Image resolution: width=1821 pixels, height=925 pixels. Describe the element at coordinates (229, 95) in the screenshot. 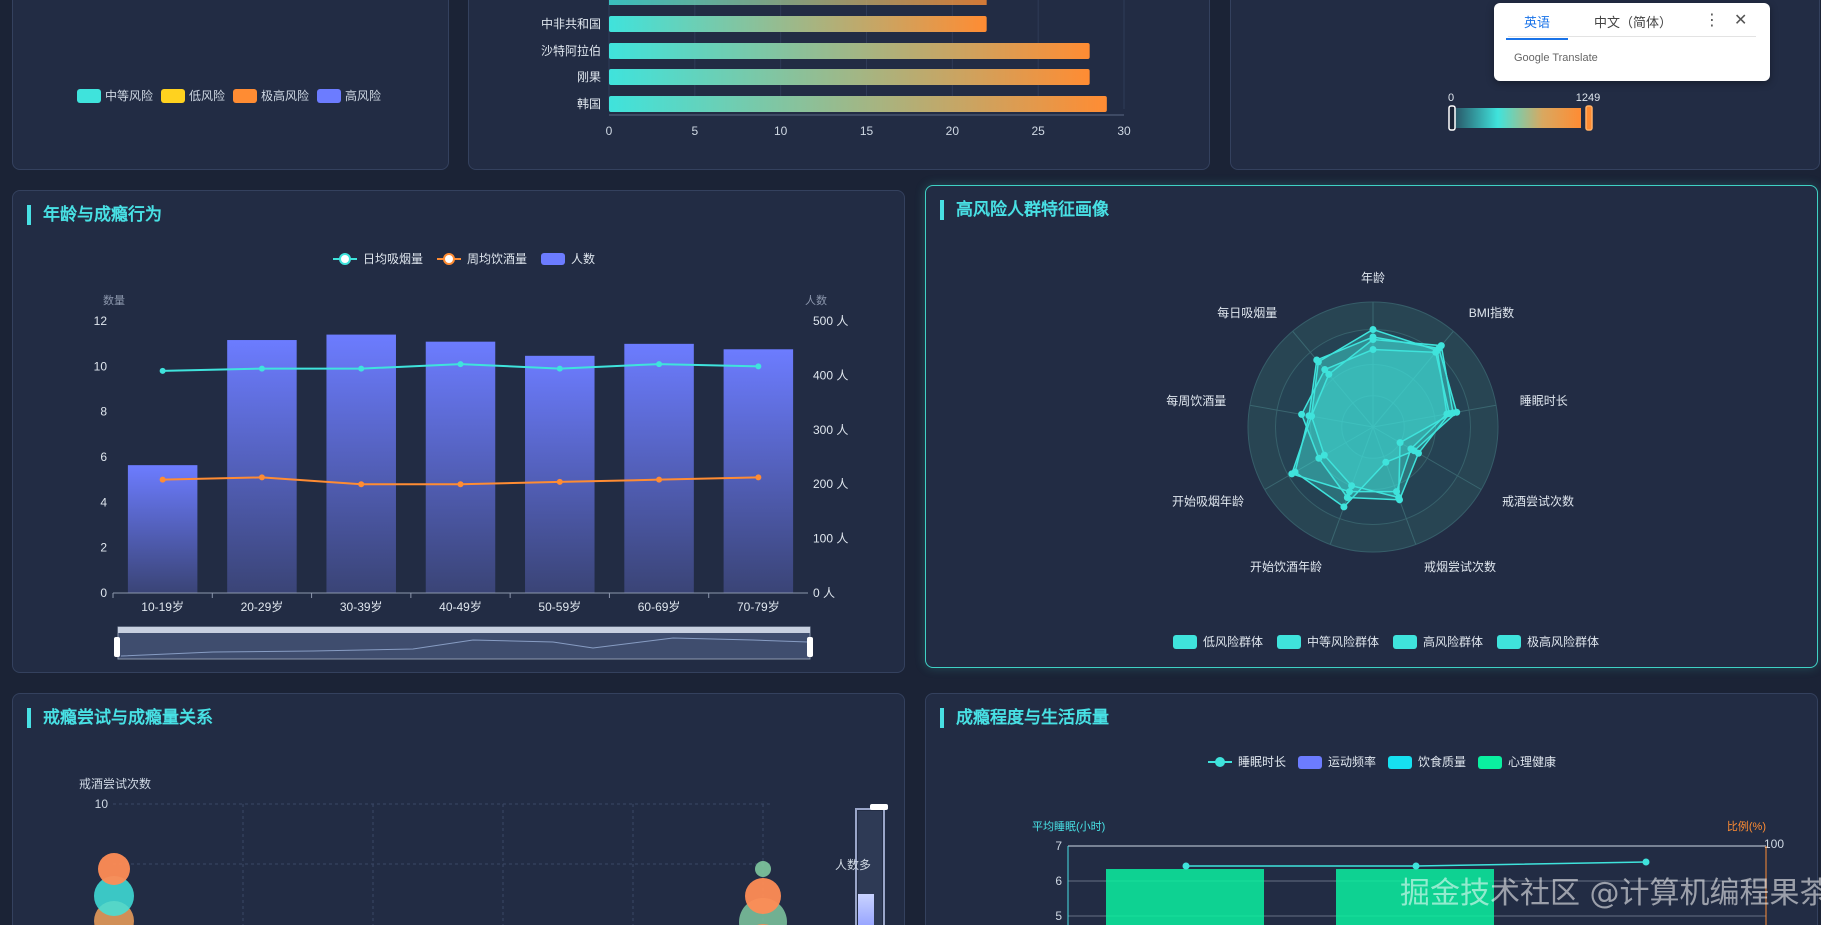

I see `risk-legend: 中等风险 低风险 极高风险 高风险` at that location.